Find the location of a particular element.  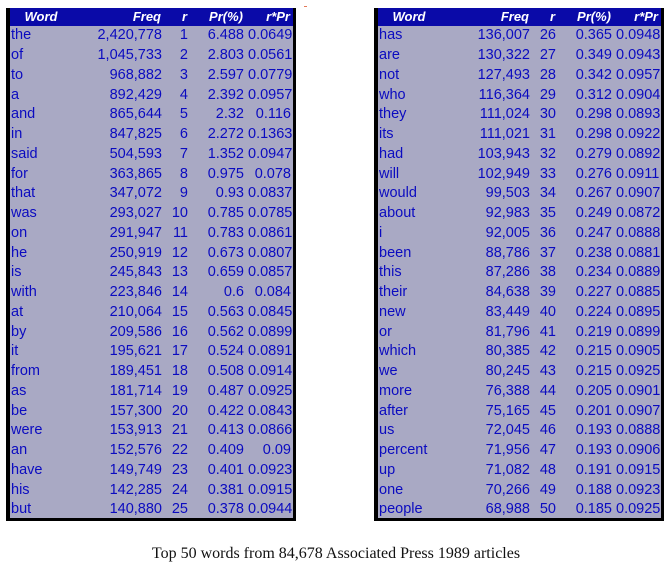

cell-word: one is located at coordinates (391, 489).